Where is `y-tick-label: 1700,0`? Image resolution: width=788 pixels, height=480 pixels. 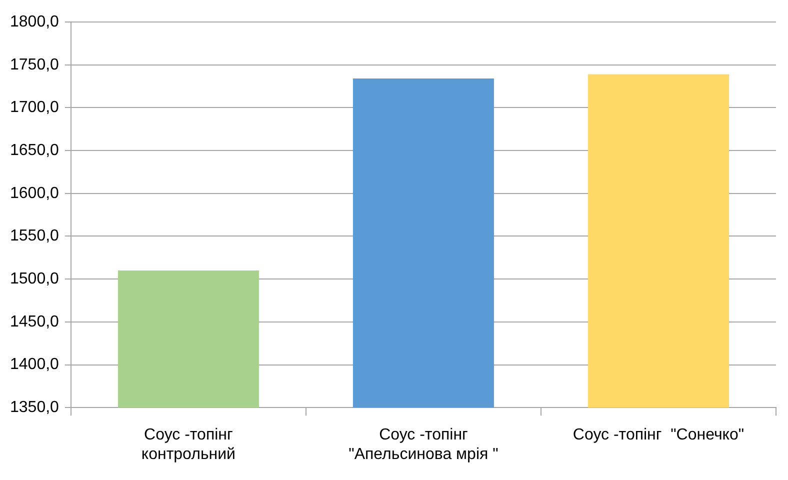 y-tick-label: 1700,0 is located at coordinates (35, 107).